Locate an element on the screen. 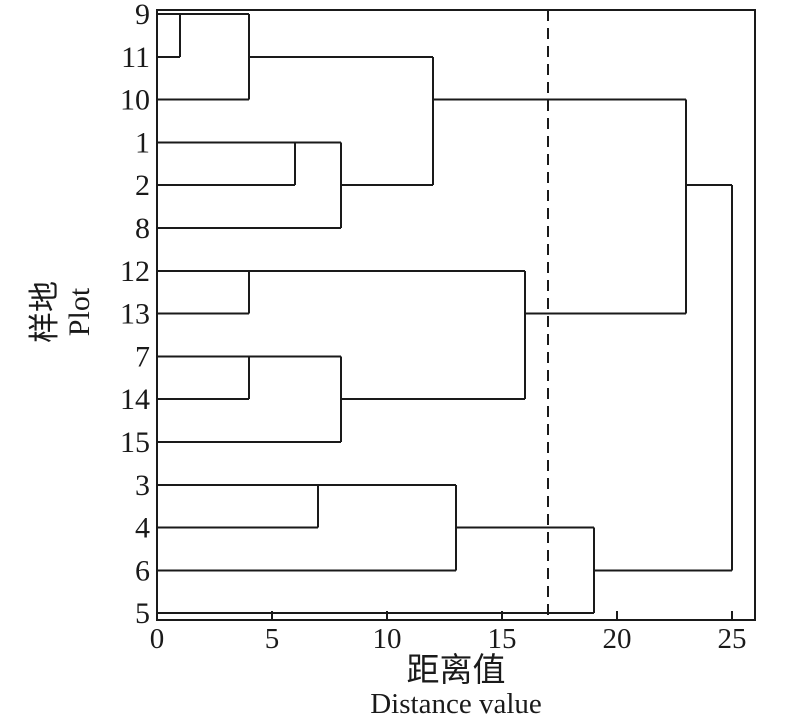  leaf-label: 12 is located at coordinates (135, 271).